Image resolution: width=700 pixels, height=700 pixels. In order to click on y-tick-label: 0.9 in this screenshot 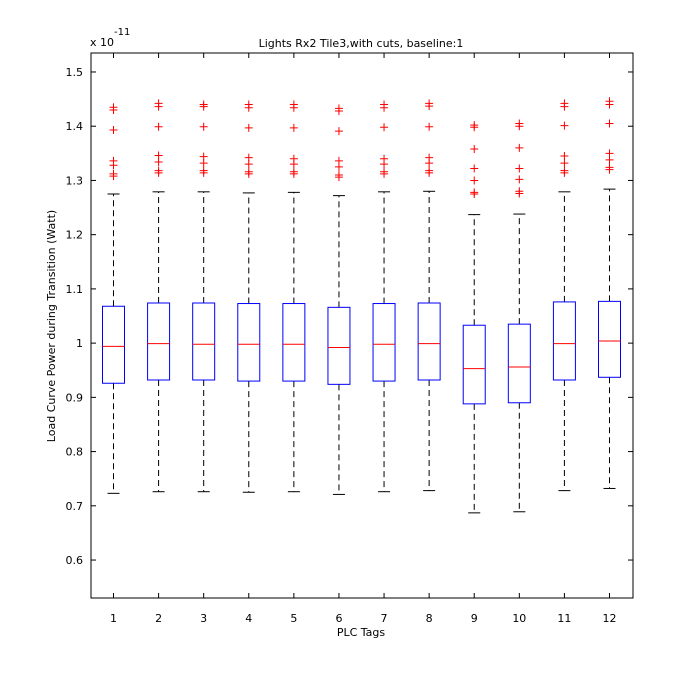, I will do `click(75, 397)`.